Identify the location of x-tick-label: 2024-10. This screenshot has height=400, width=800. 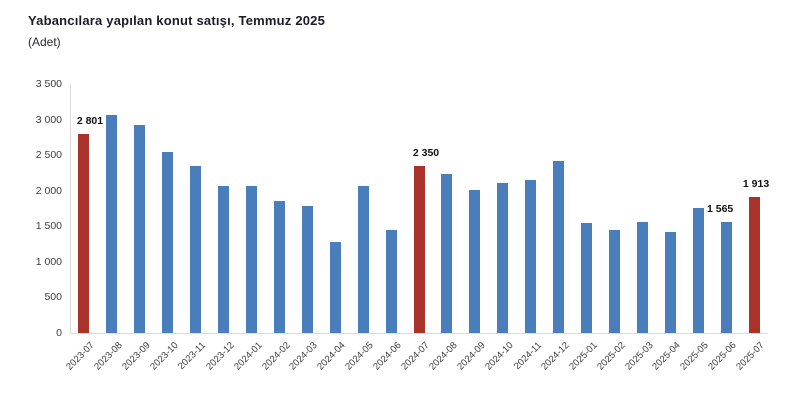
(499, 356).